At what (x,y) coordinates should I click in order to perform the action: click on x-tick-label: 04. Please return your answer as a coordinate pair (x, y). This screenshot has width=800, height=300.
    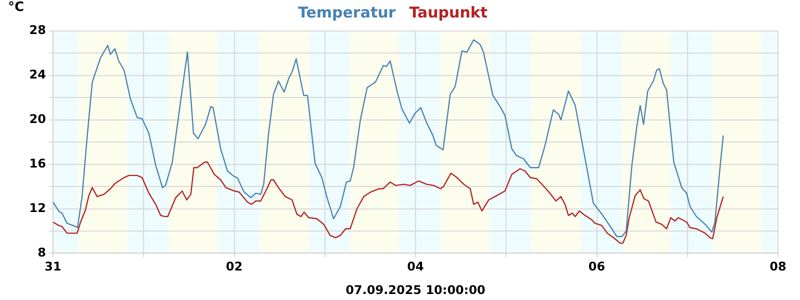
    Looking at the image, I should click on (415, 267).